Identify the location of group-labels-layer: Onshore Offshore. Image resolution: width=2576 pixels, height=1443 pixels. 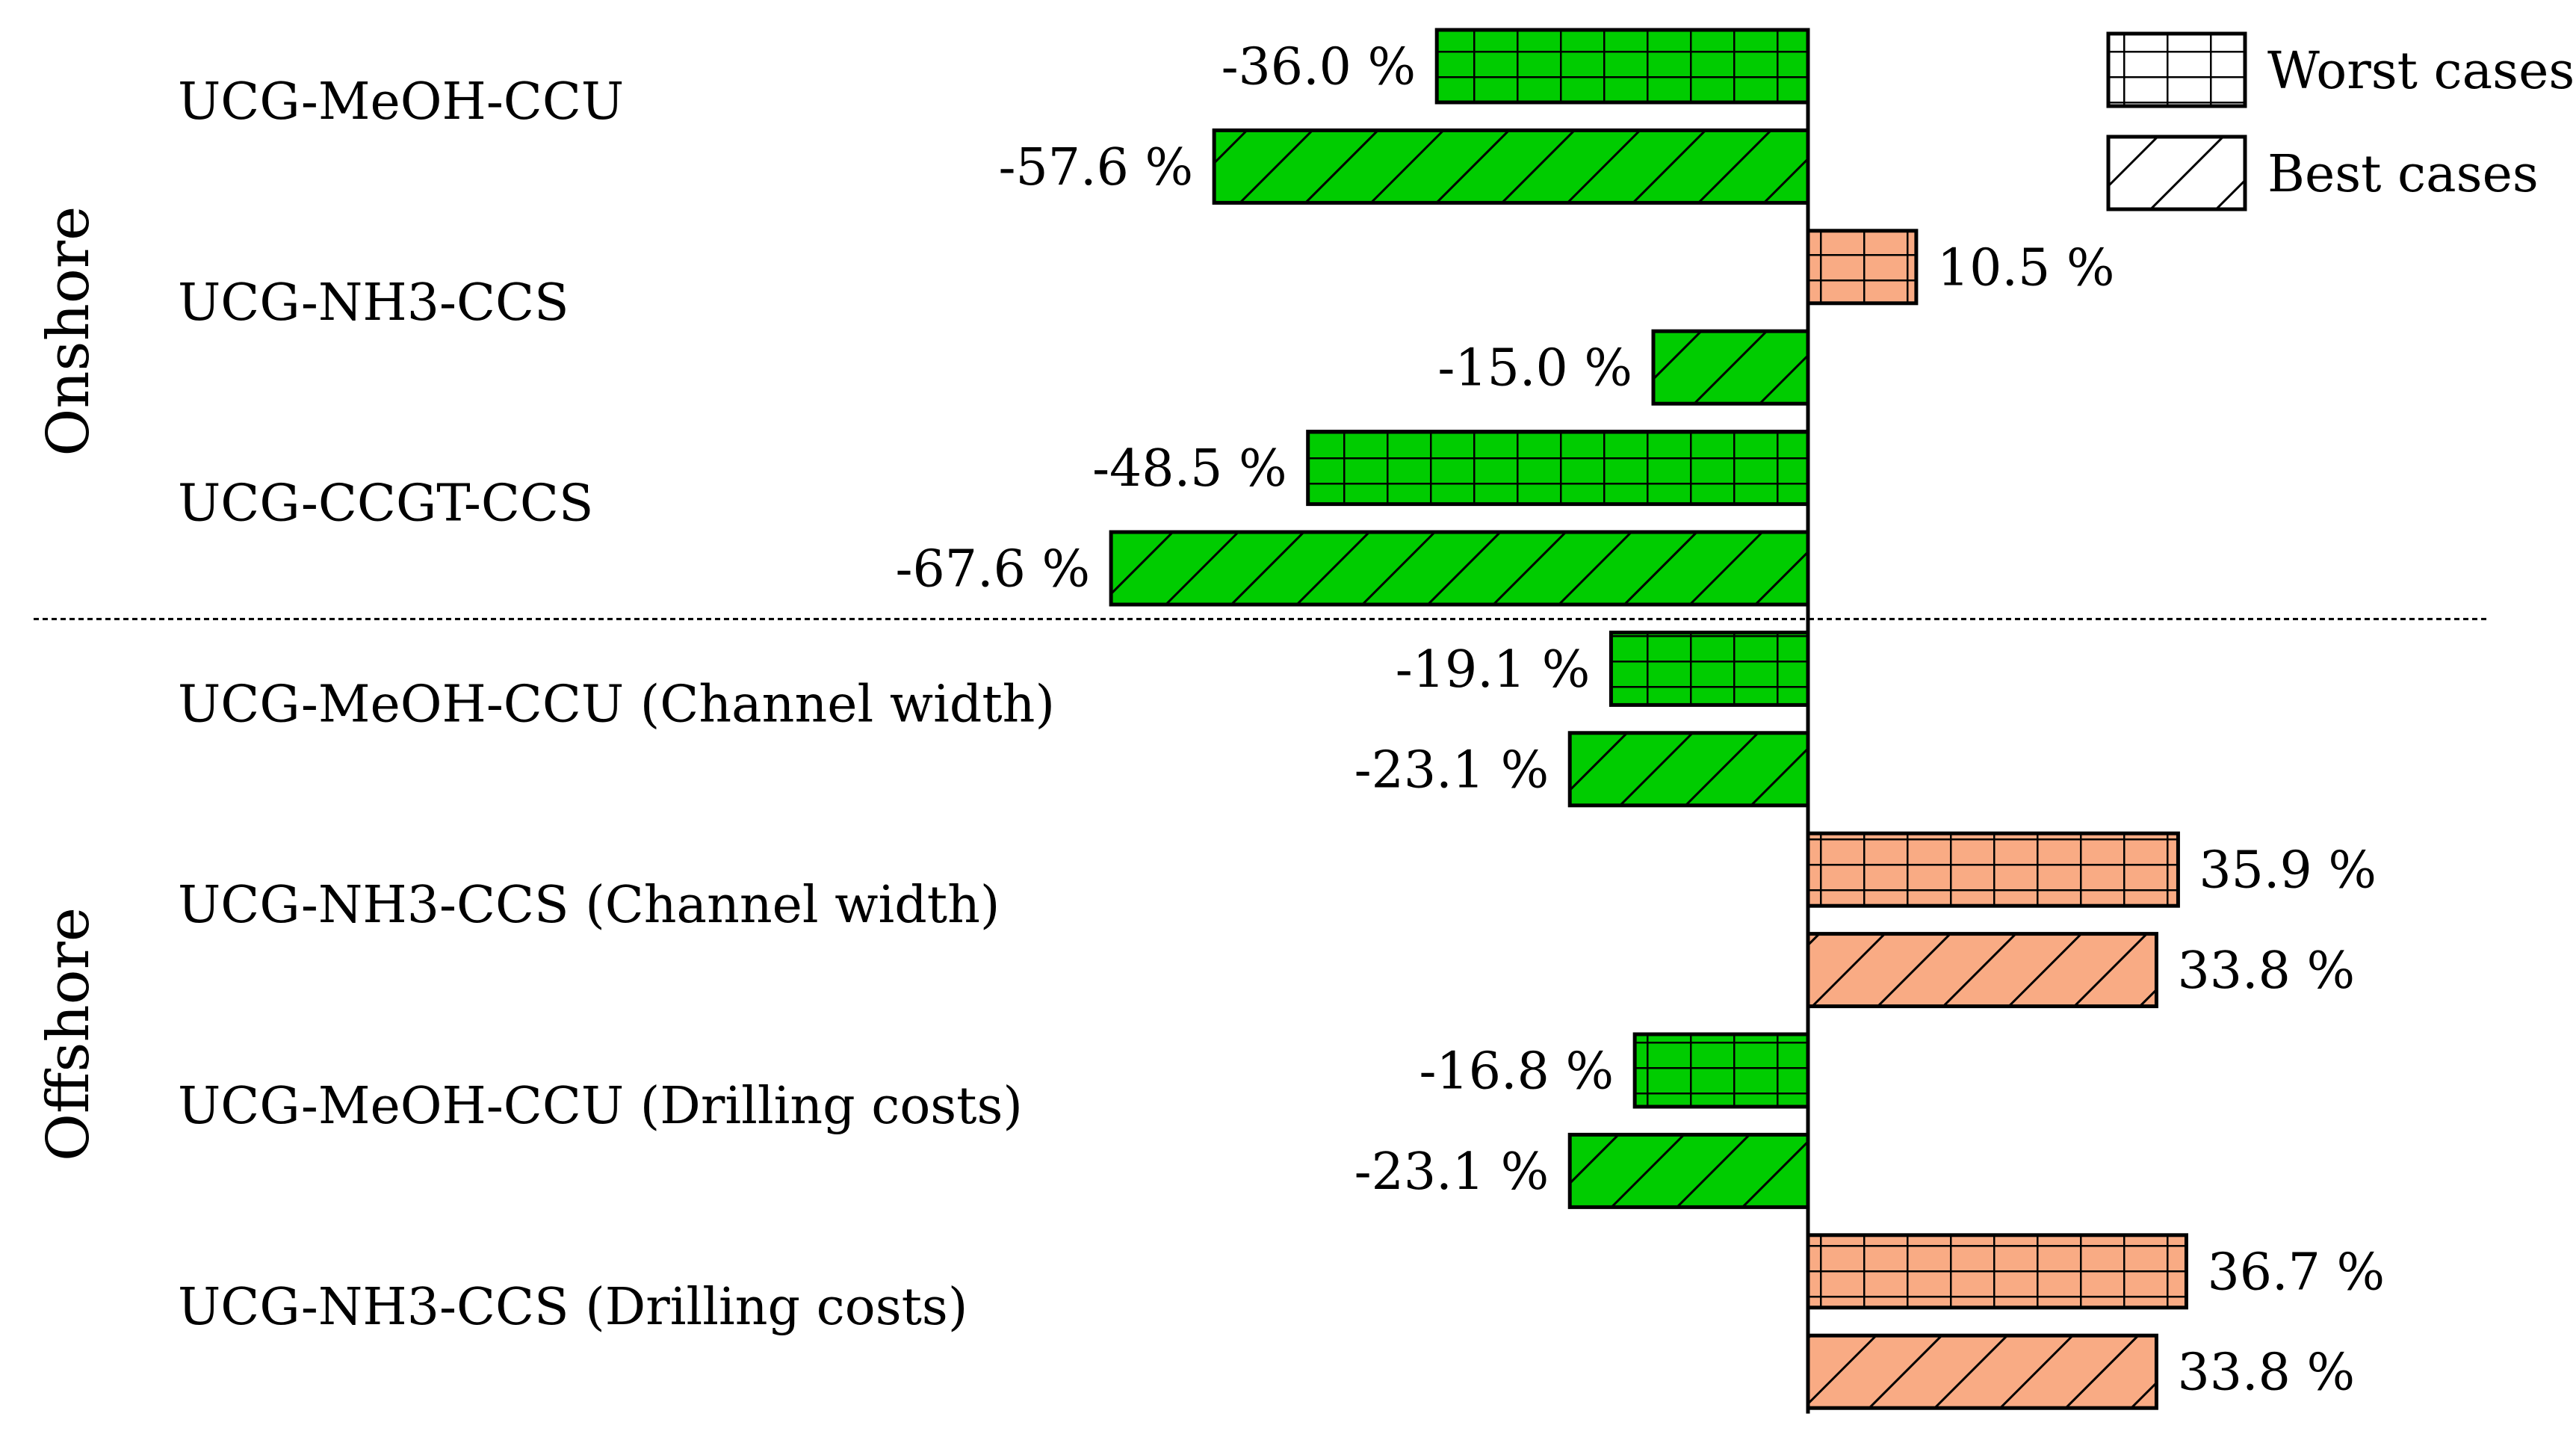
(68, 683).